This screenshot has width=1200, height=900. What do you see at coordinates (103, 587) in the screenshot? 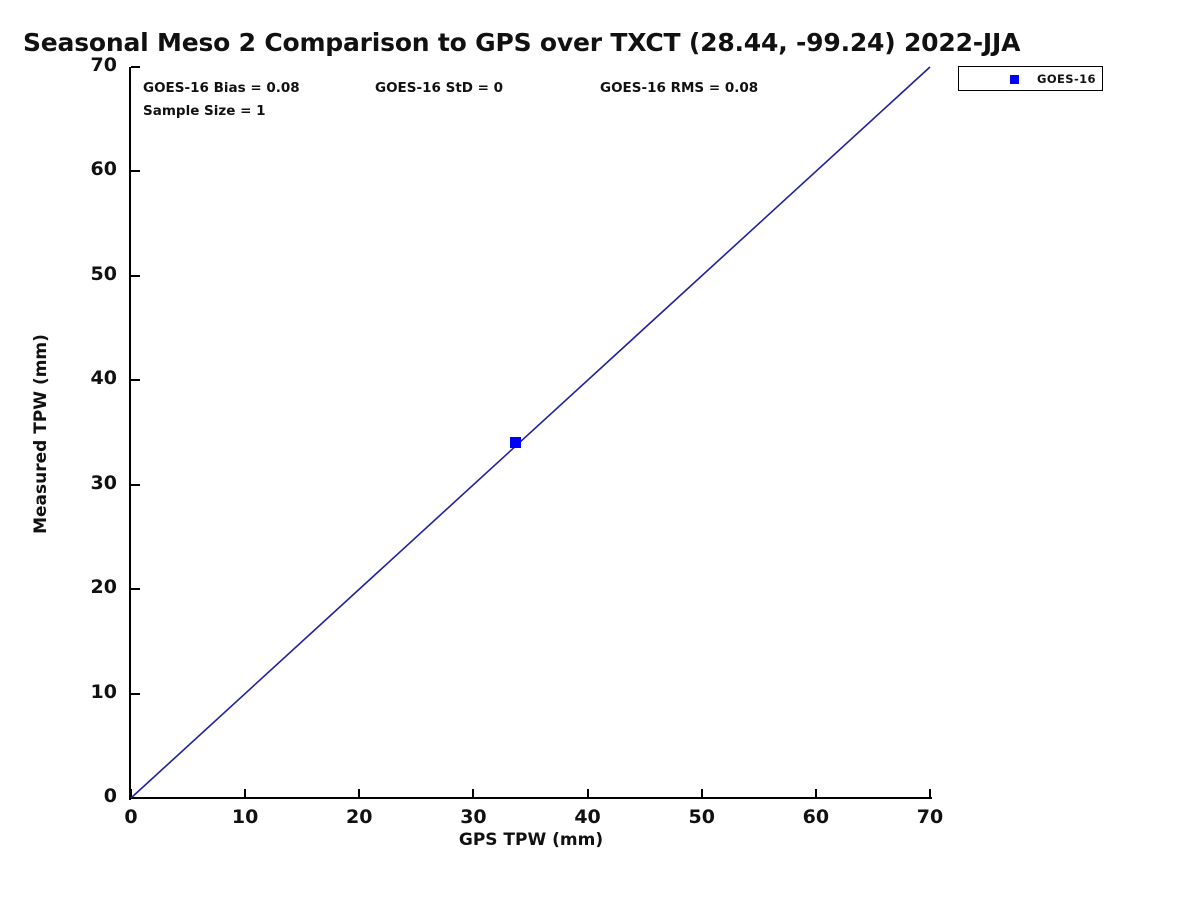
I see `y-tick-label-20: 20` at bounding box center [103, 587].